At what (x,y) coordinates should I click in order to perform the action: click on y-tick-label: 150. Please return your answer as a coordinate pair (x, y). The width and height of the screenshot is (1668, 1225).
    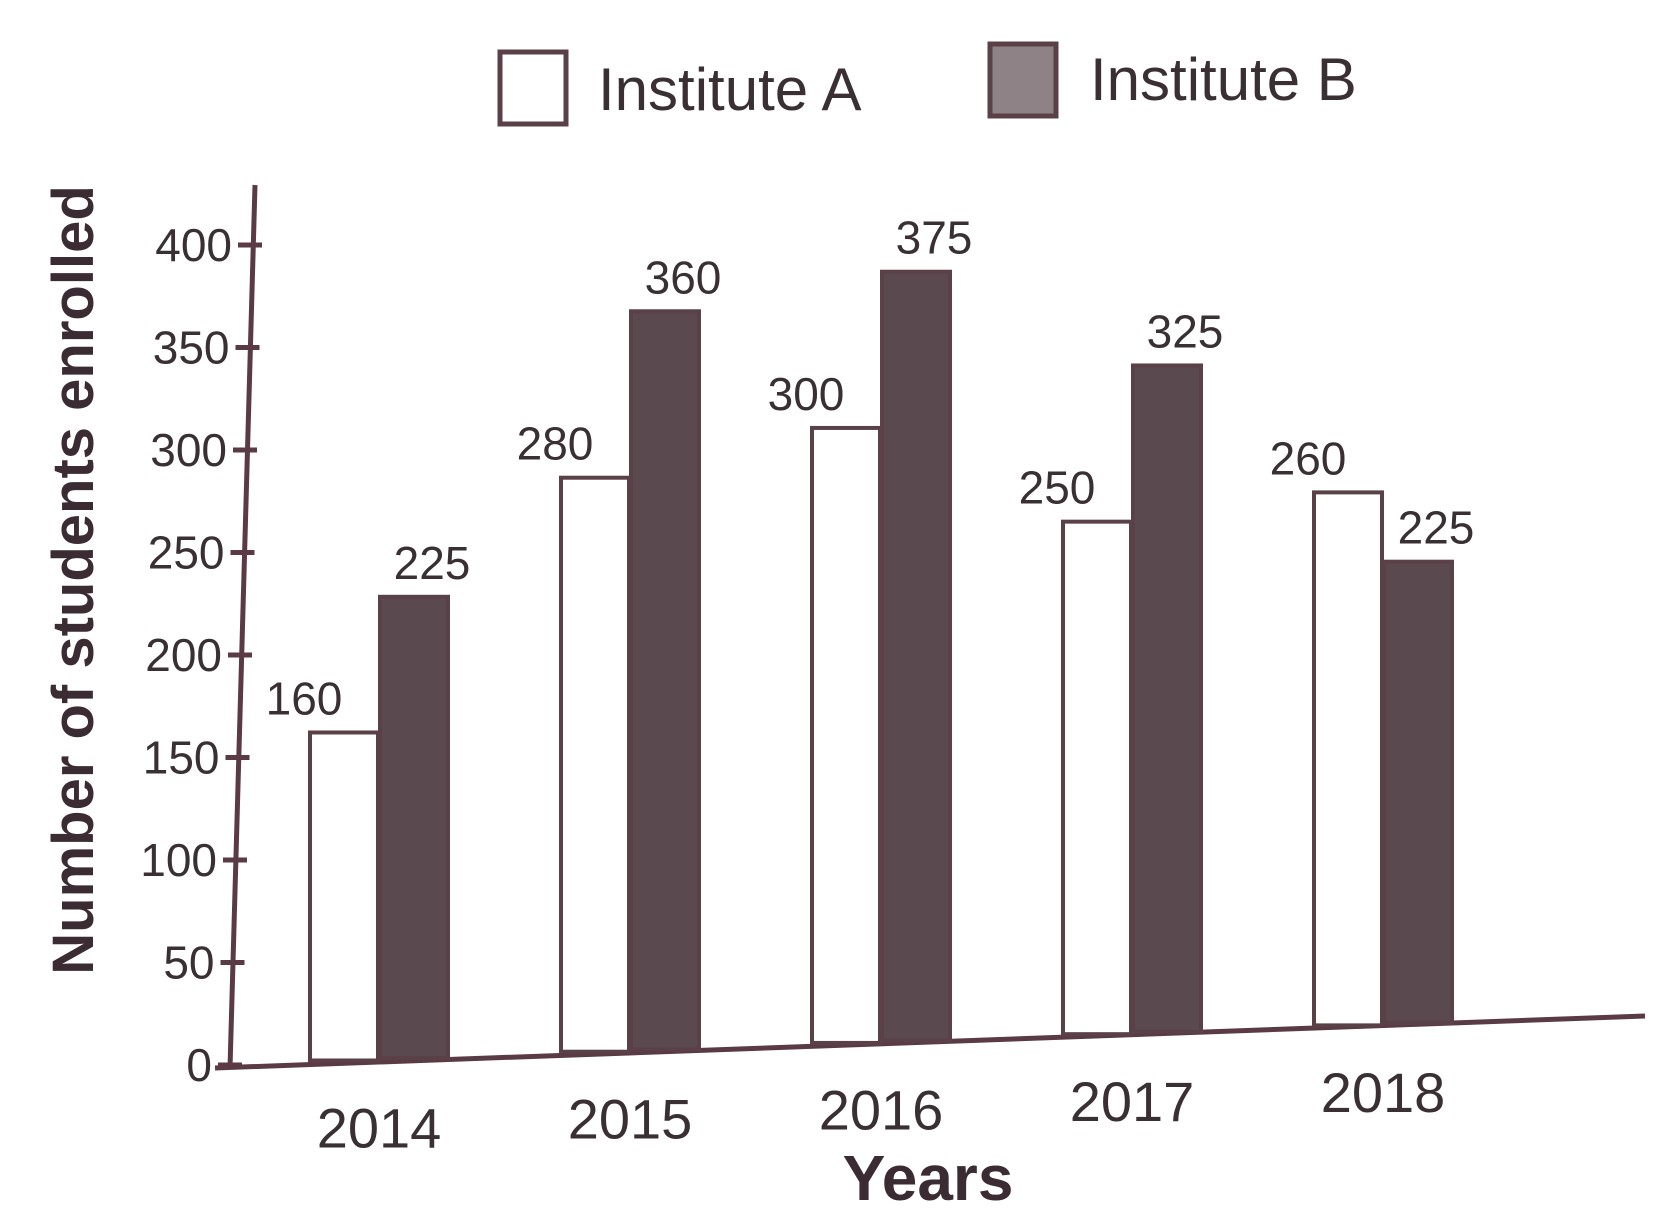
    Looking at the image, I should click on (181, 758).